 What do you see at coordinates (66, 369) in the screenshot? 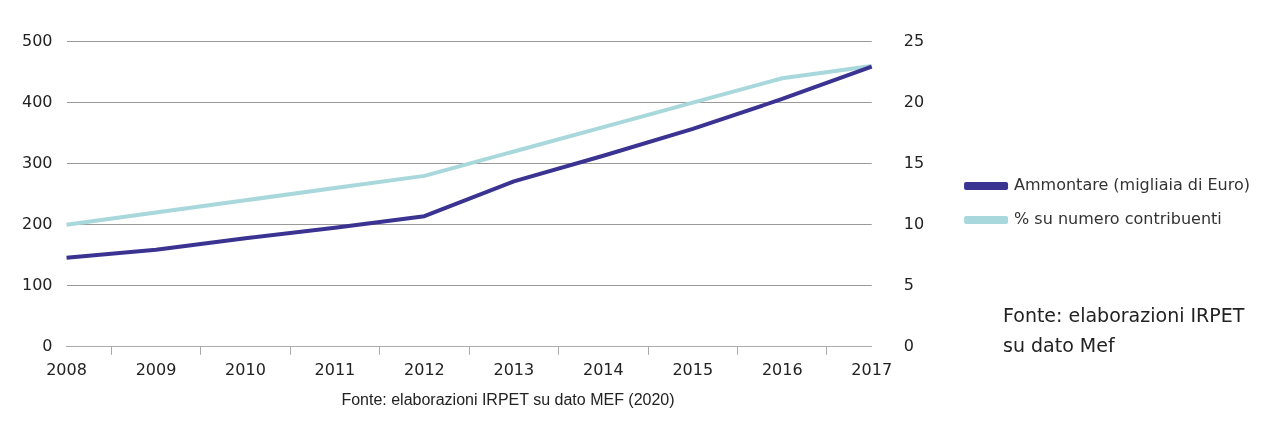
I see `x-tick-label: 2008` at bounding box center [66, 369].